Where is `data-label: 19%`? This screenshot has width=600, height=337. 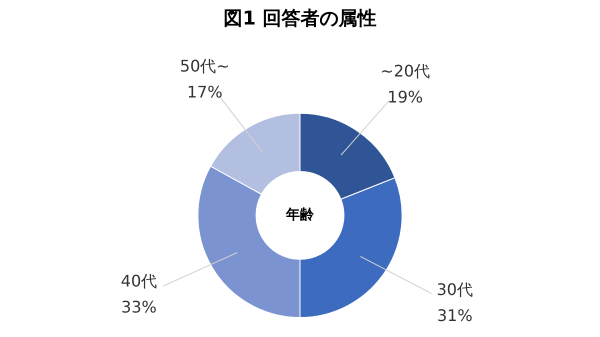 data-label: 19% is located at coordinates (405, 97).